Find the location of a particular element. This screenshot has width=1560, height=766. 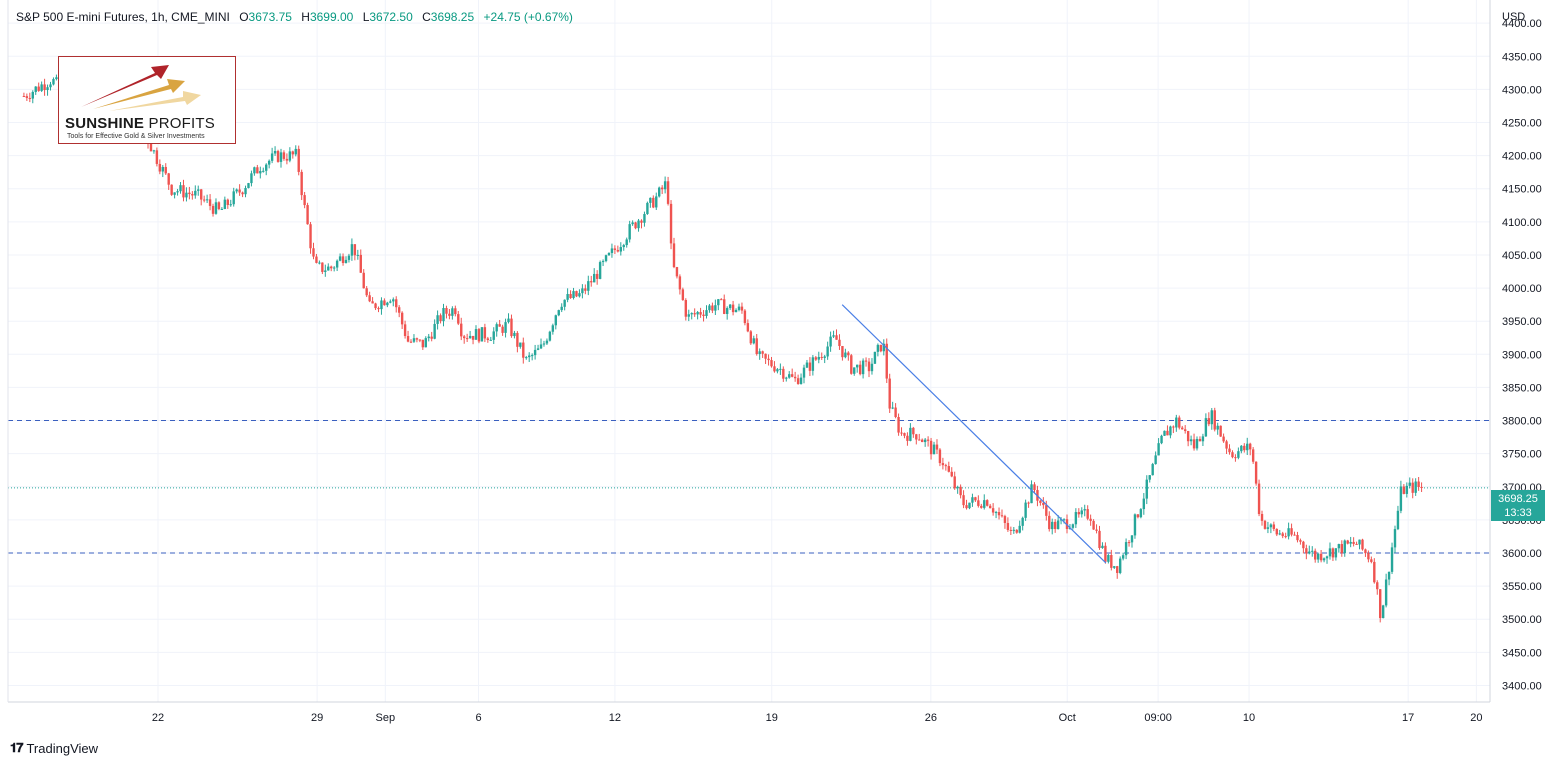

x-tick-label: 17 is located at coordinates (1408, 718).